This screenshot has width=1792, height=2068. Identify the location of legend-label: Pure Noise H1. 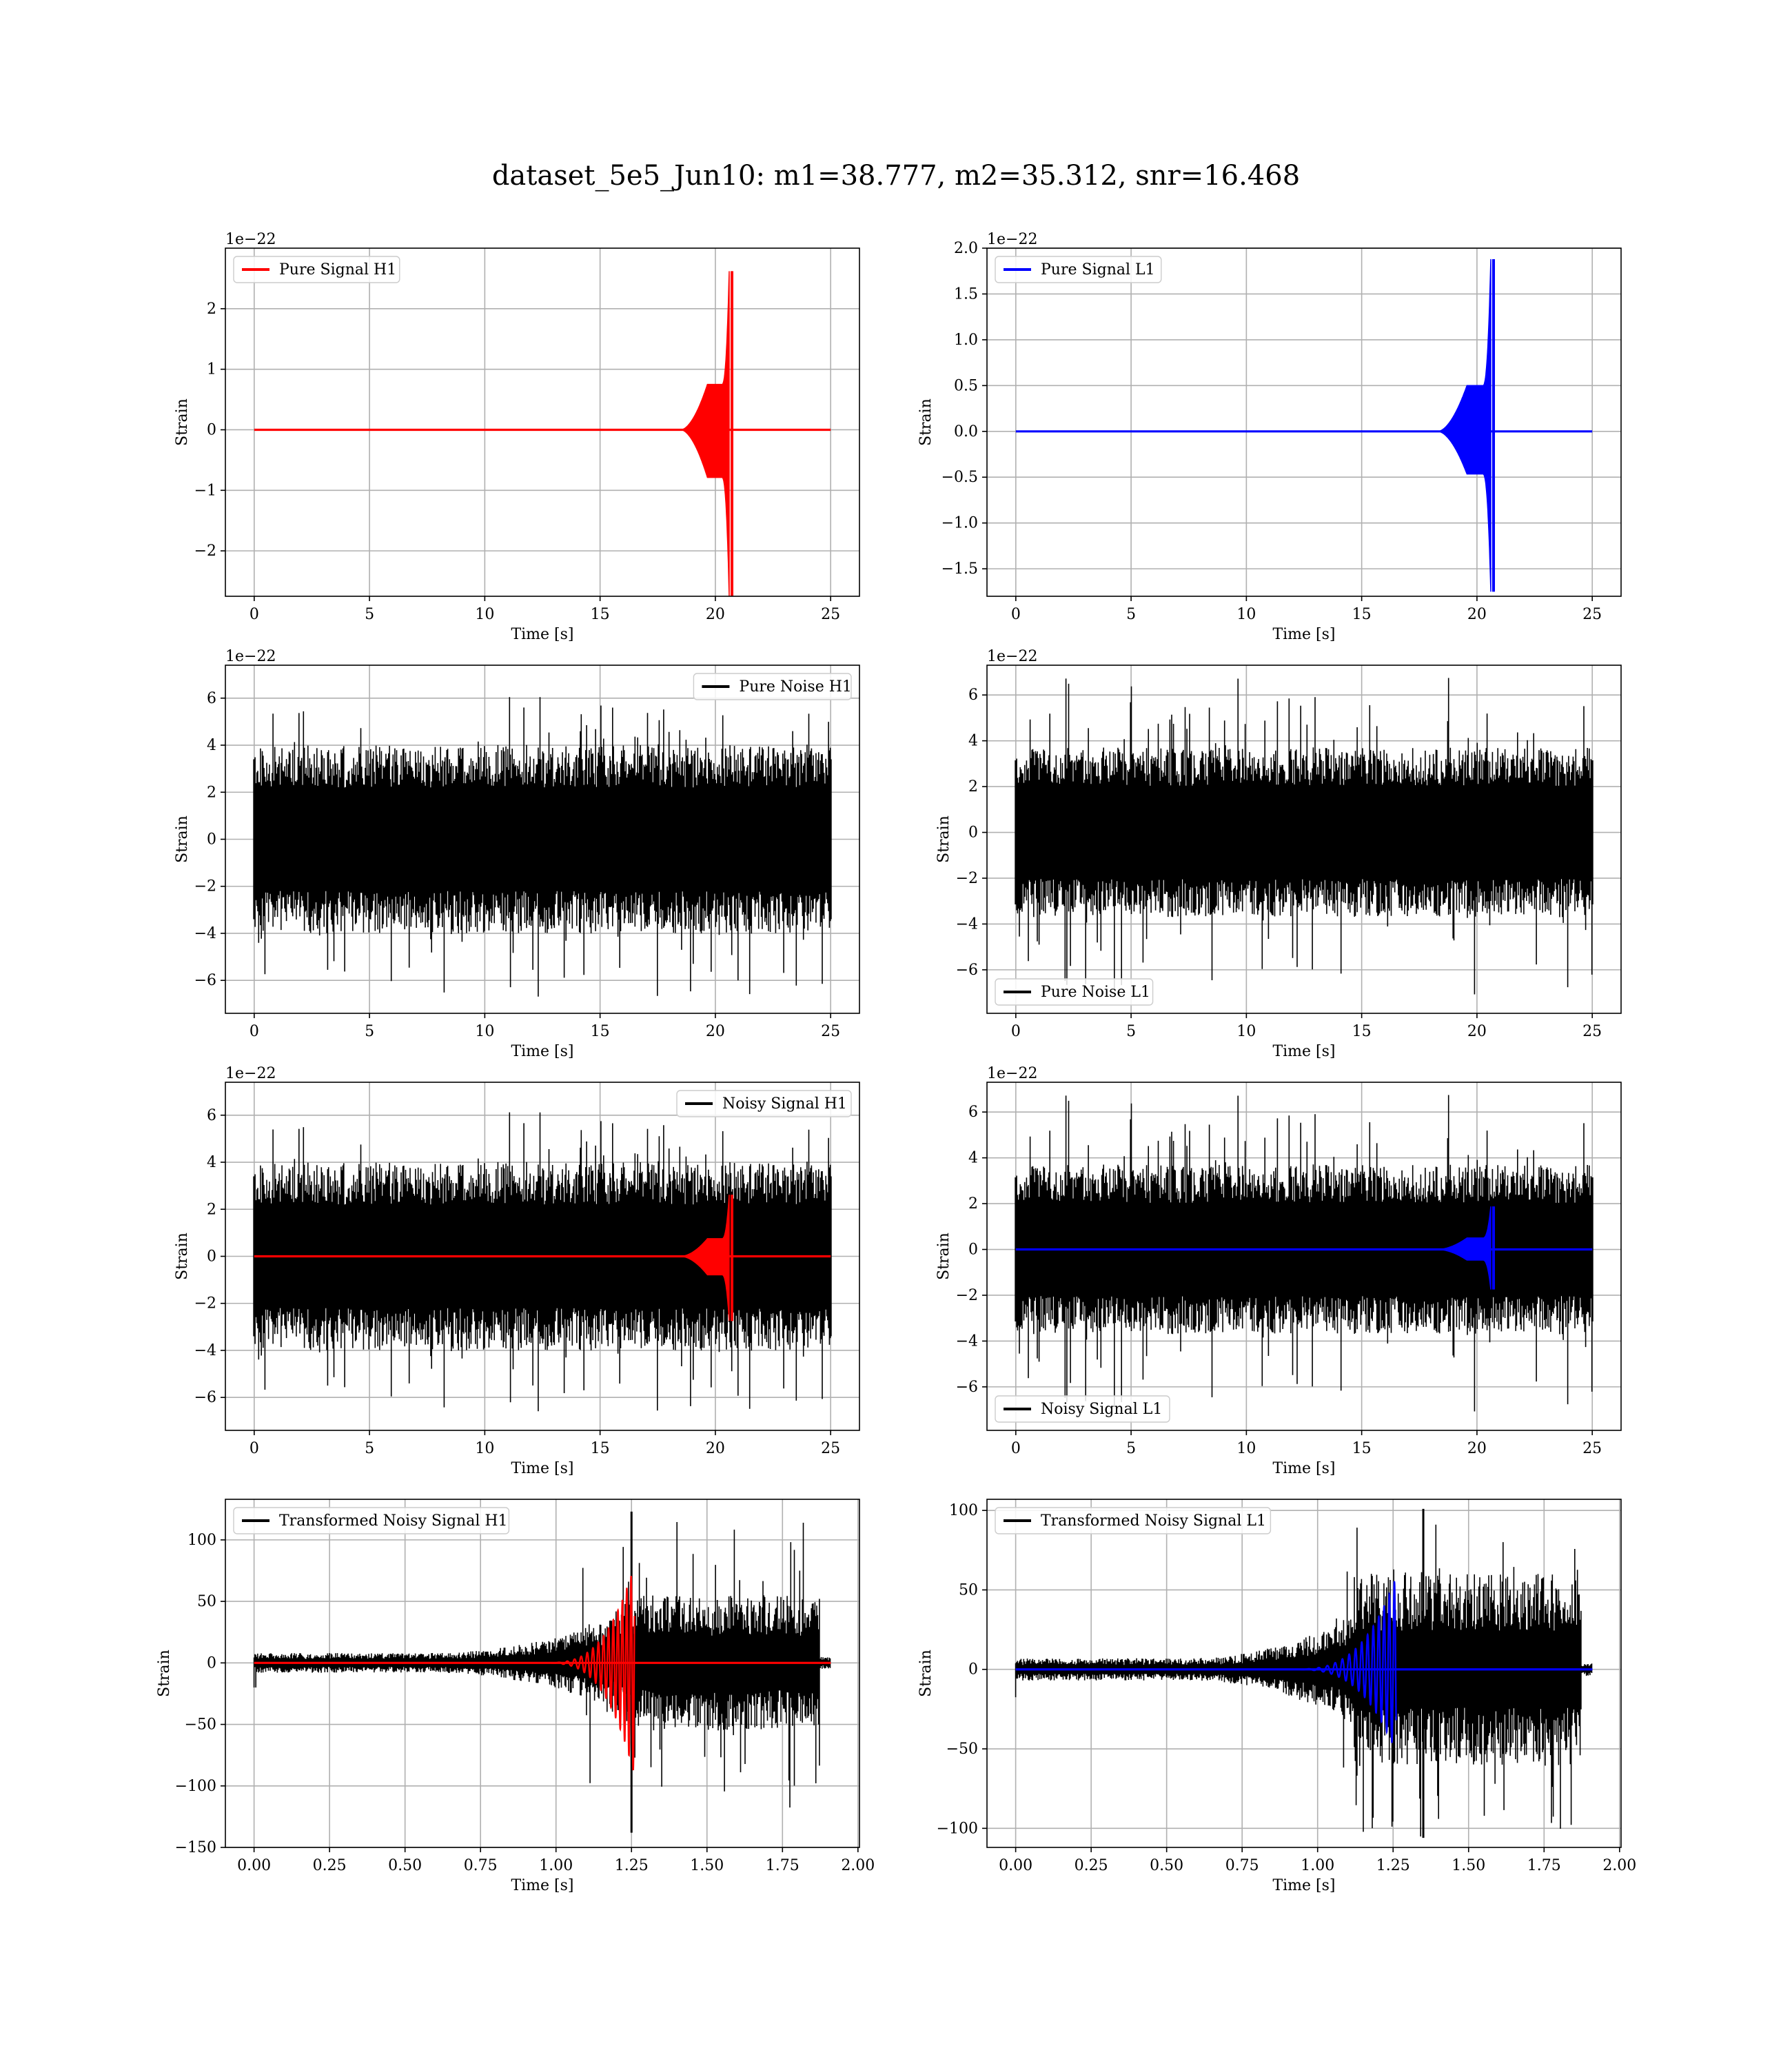
(795, 687).